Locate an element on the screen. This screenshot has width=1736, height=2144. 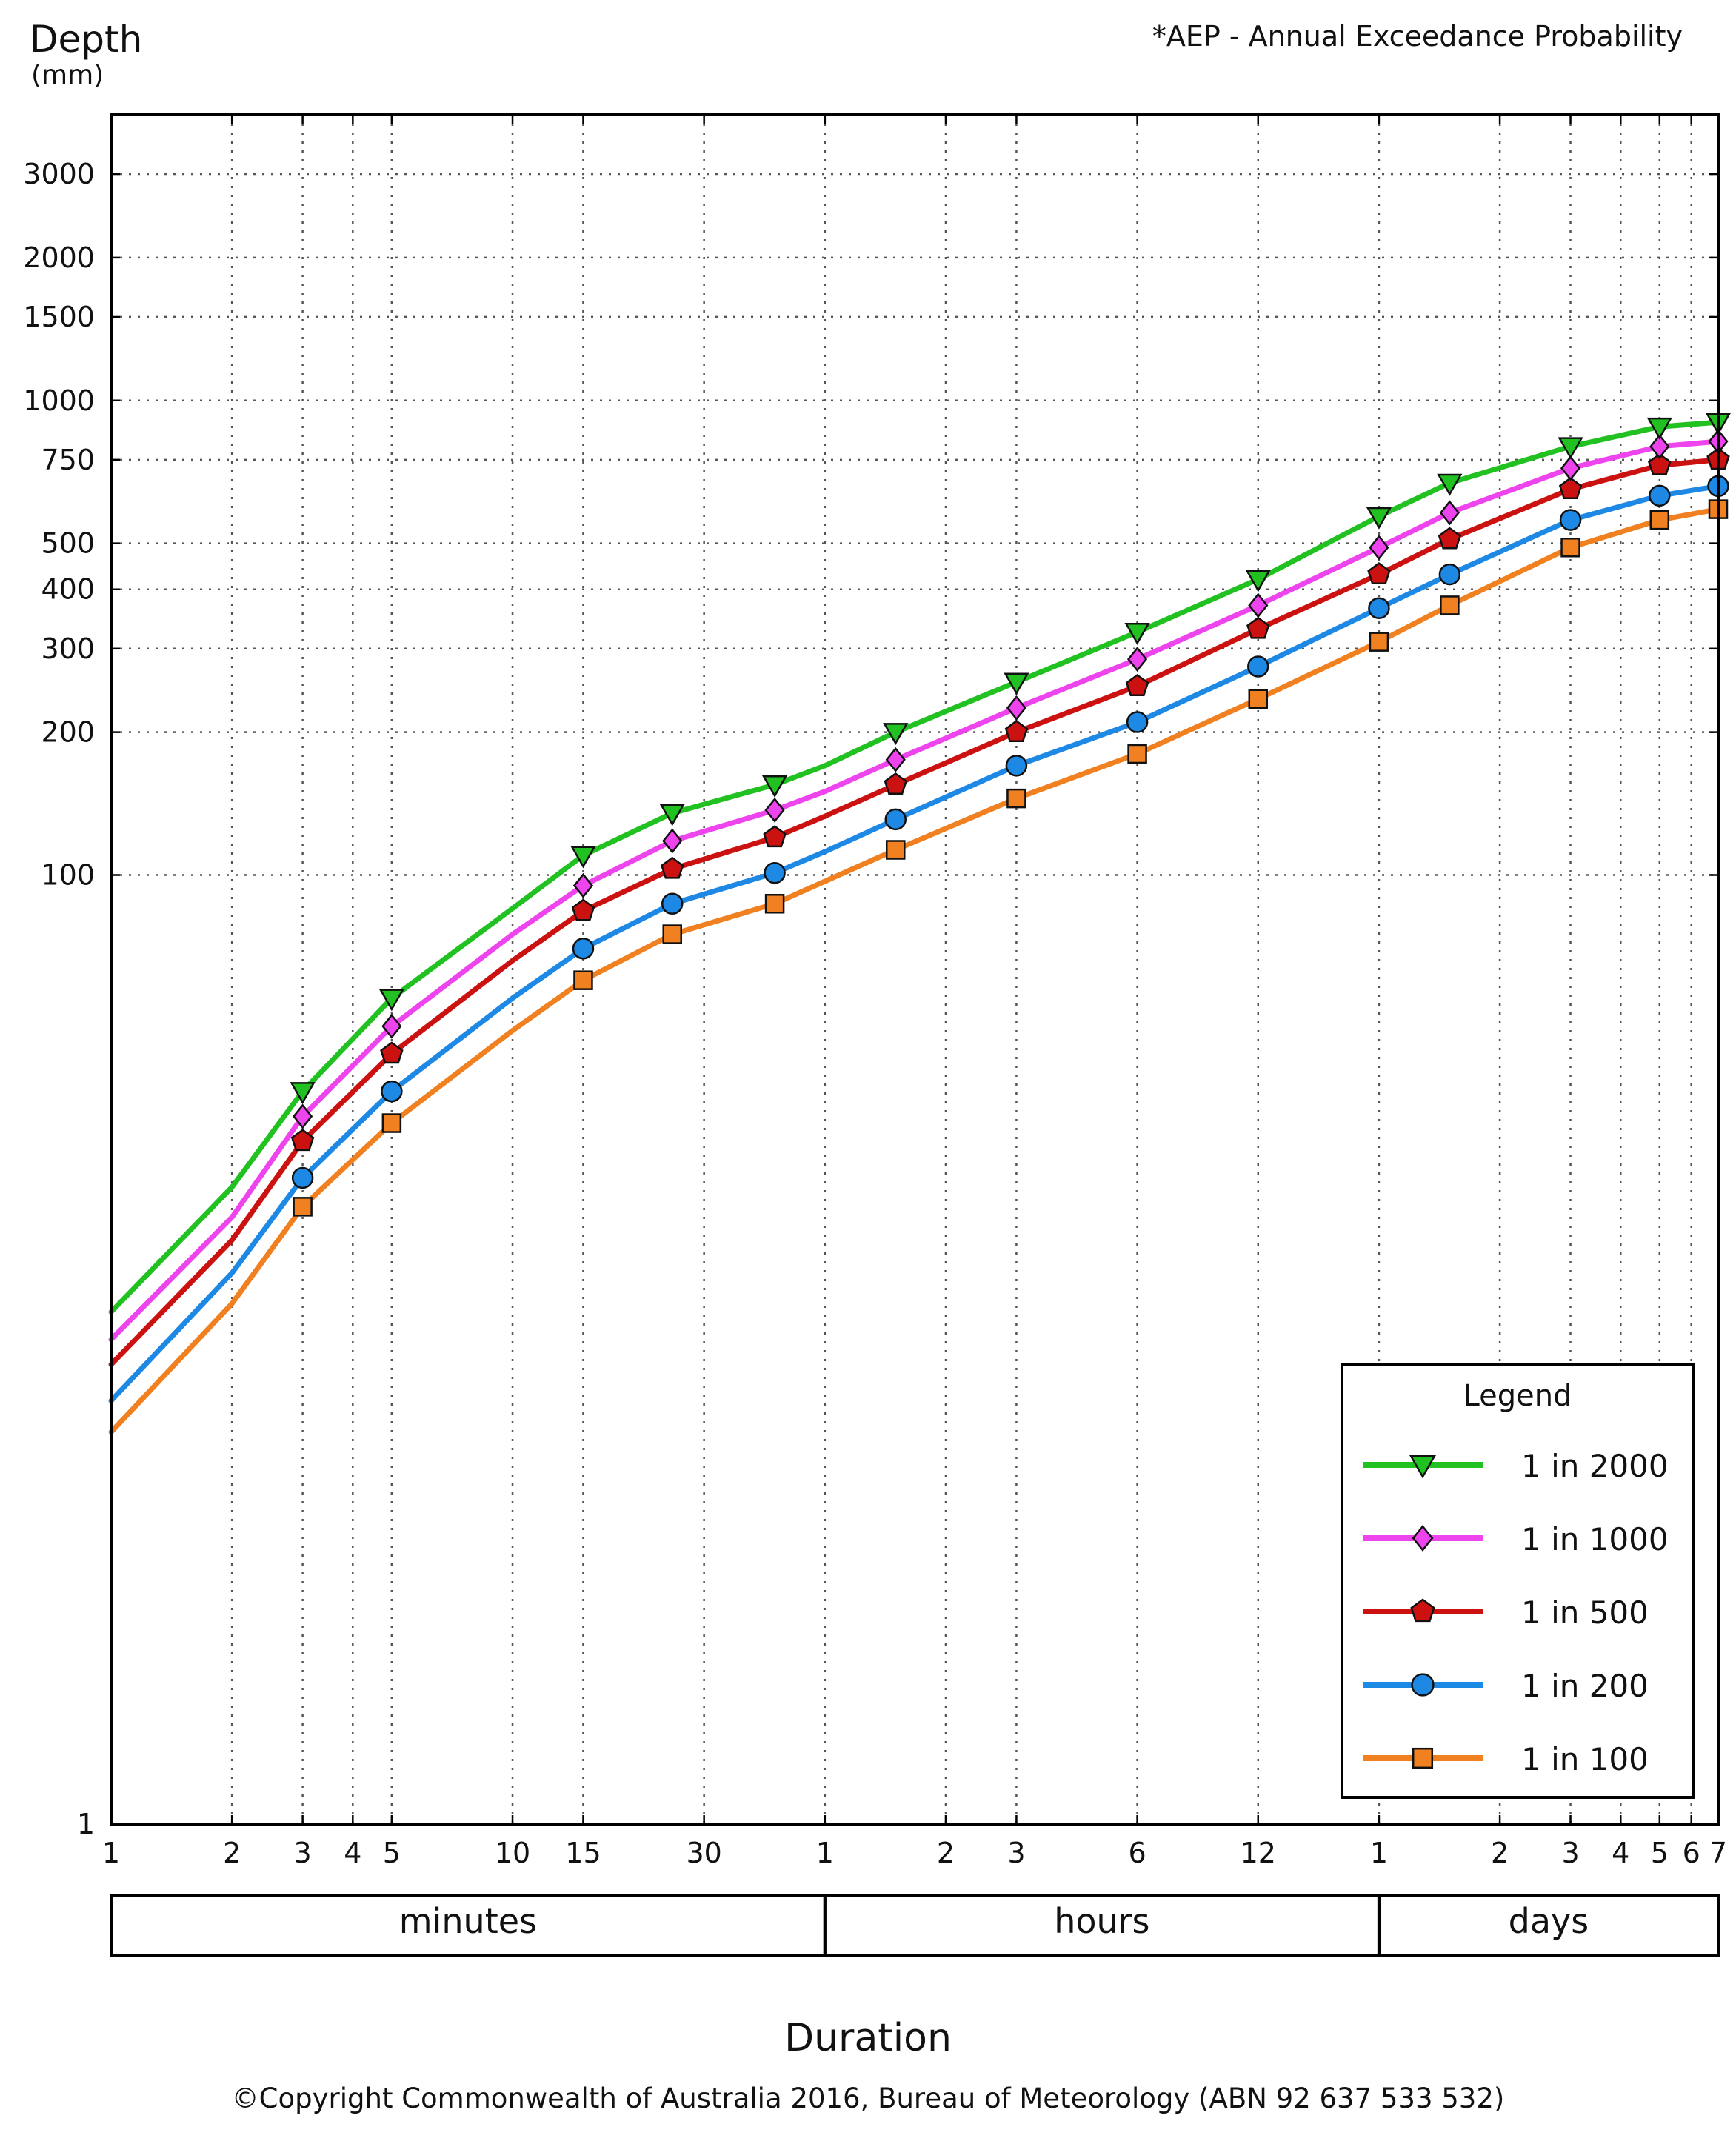
aep-note: *AEP - Annual Exceedance Probability is located at coordinates (1417, 36).